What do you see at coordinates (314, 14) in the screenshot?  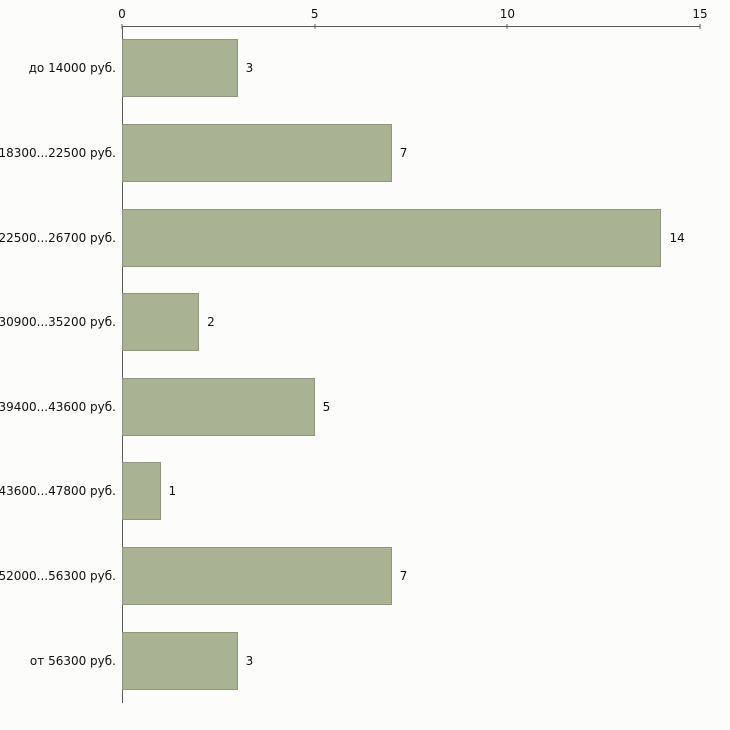 I see `x-tick-label: 5` at bounding box center [314, 14].